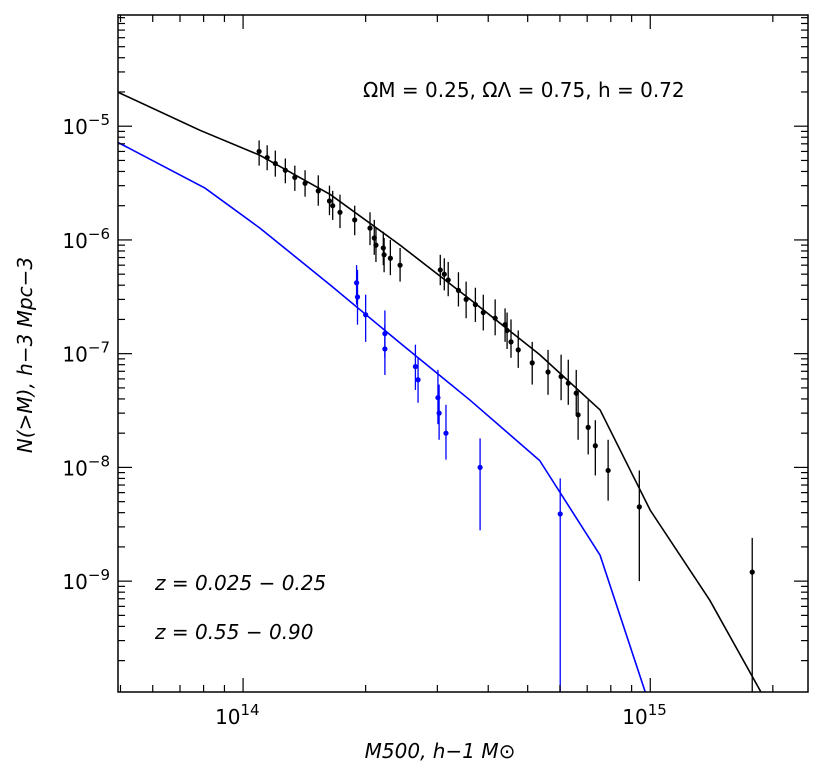 This screenshot has height=778, width=830. I want to click on legend-entry: z = 0.025 − 0.25, so click(240, 583).